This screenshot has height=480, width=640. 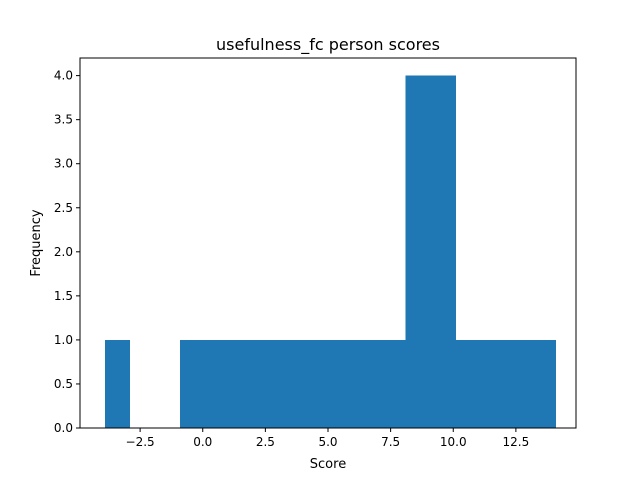 What do you see at coordinates (63, 340) in the screenshot?
I see `y-tick-label: 1.0` at bounding box center [63, 340].